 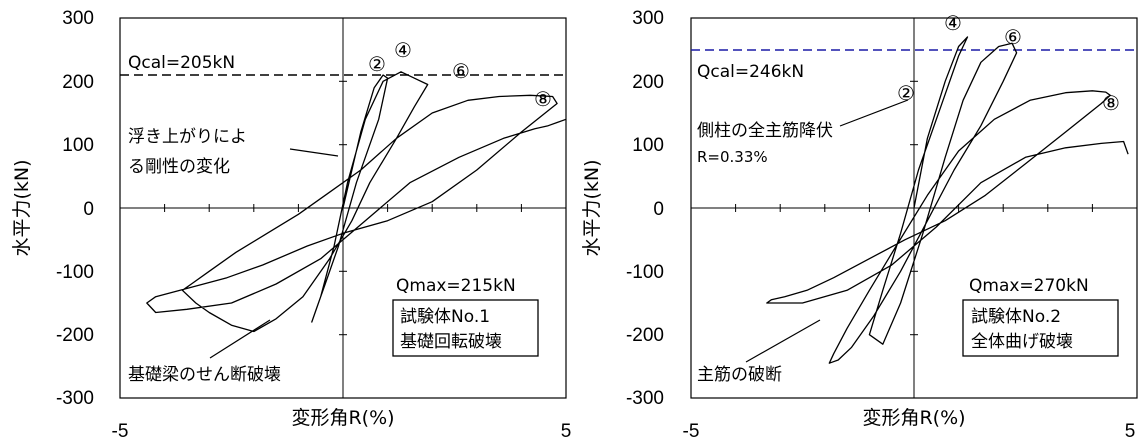 What do you see at coordinates (739, 375) in the screenshot?
I see `rebar-break-note: 主筋の破断` at bounding box center [739, 375].